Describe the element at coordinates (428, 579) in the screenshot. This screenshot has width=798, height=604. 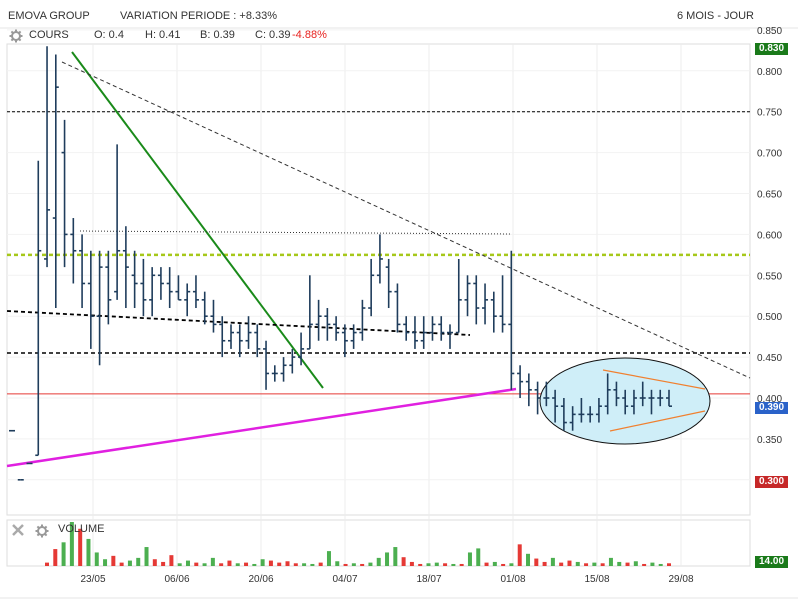
I see `x-tick-label: 18/07` at that location.